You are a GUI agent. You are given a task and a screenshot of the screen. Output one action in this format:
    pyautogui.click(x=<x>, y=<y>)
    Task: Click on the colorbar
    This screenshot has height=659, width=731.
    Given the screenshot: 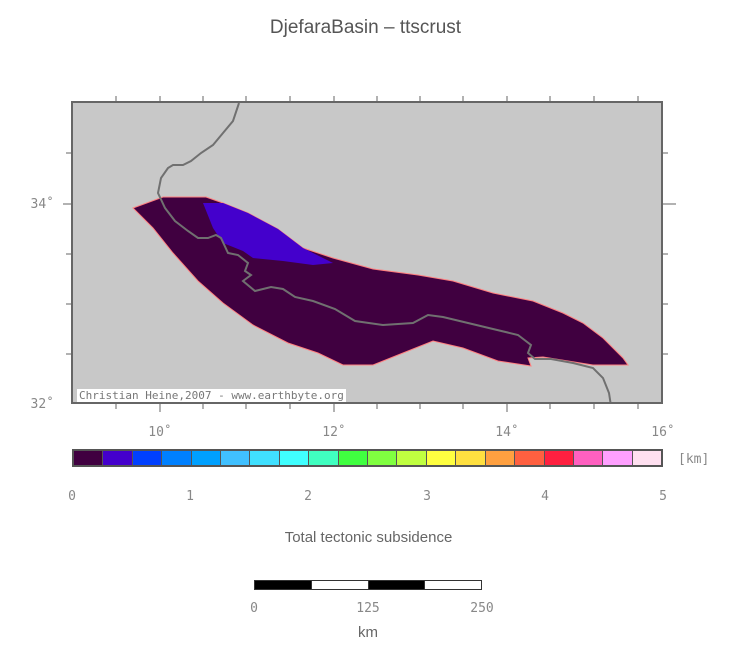 What is the action you would take?
    pyautogui.click(x=367, y=458)
    